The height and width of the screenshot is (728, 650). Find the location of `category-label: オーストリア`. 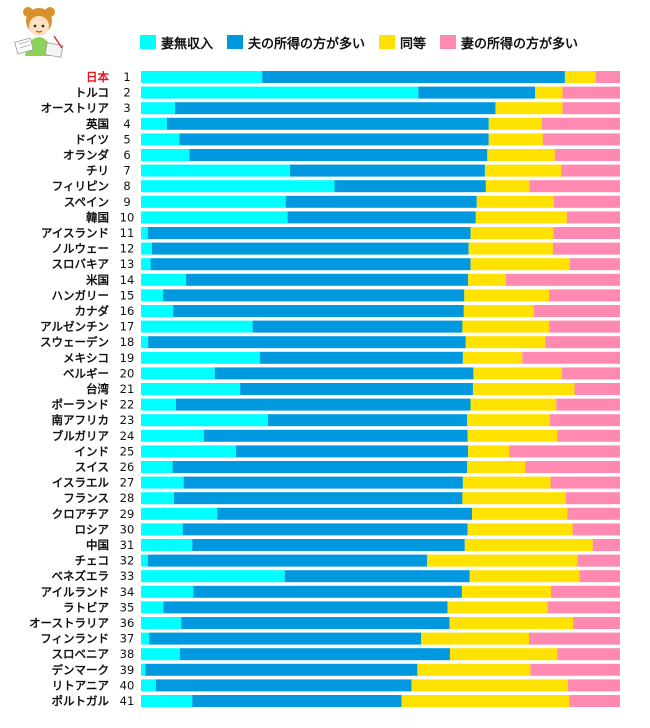

category-label: オーストリア is located at coordinates (75, 108).